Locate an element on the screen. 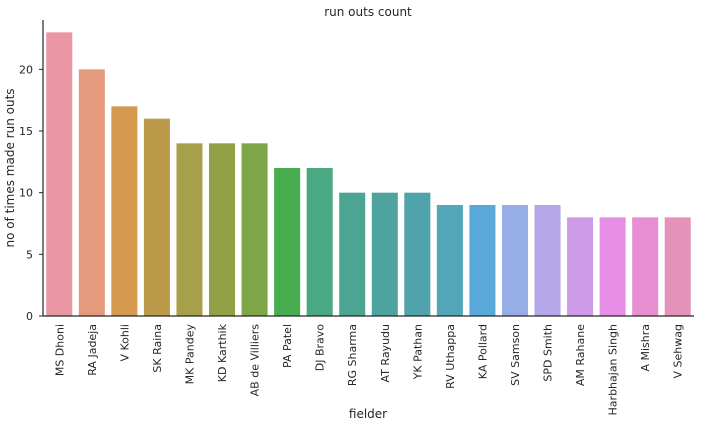  x-tick-label: AT Rayudu is located at coordinates (385, 353).